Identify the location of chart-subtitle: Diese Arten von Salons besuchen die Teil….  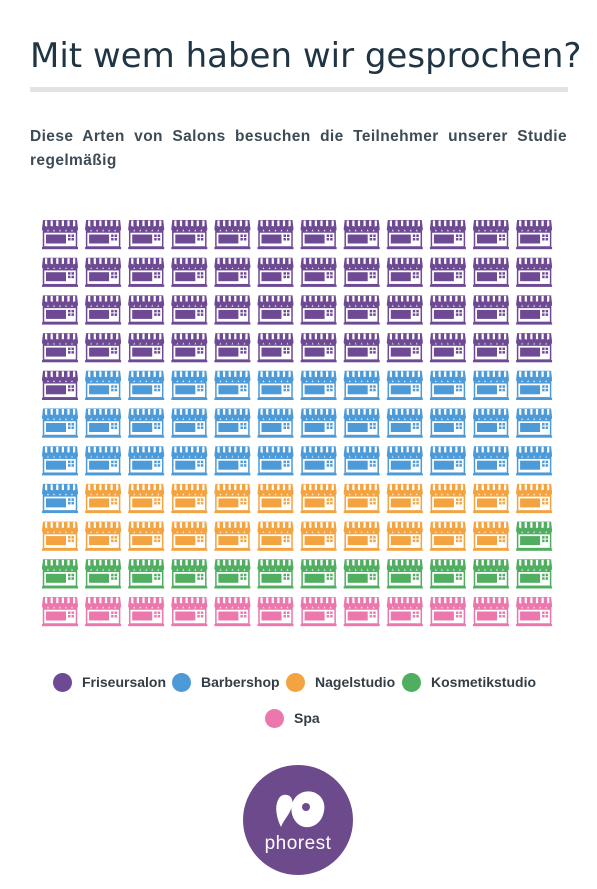
(298, 148).